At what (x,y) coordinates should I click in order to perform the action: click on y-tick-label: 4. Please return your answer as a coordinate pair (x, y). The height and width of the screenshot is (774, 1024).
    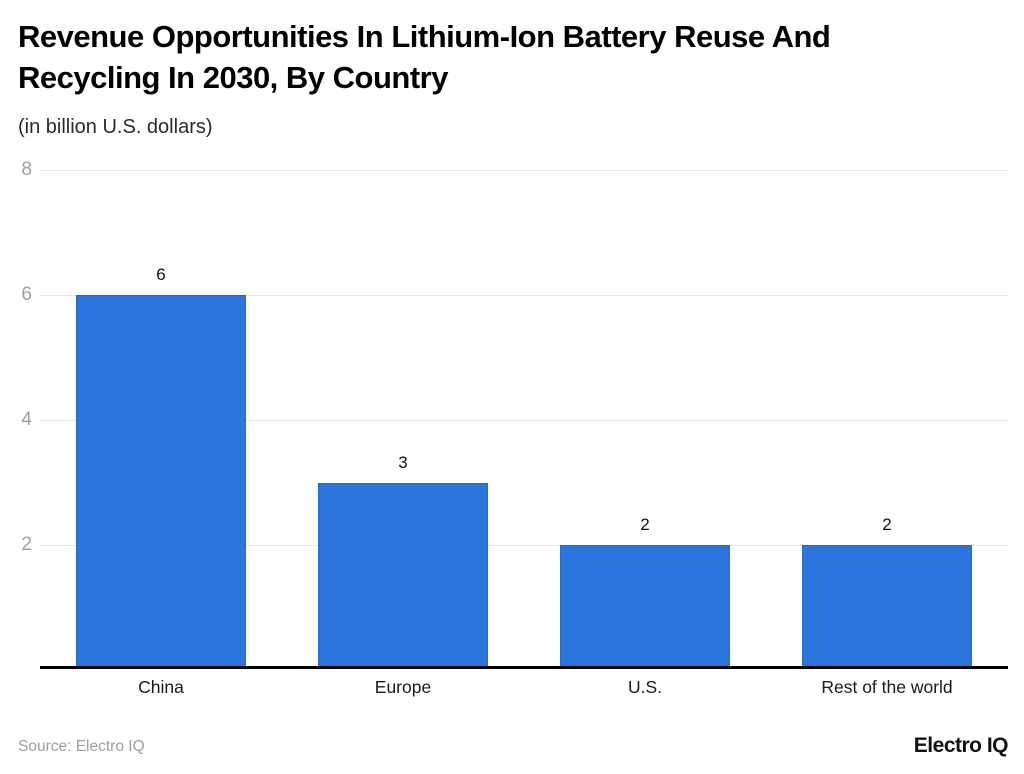
    Looking at the image, I should click on (26, 419).